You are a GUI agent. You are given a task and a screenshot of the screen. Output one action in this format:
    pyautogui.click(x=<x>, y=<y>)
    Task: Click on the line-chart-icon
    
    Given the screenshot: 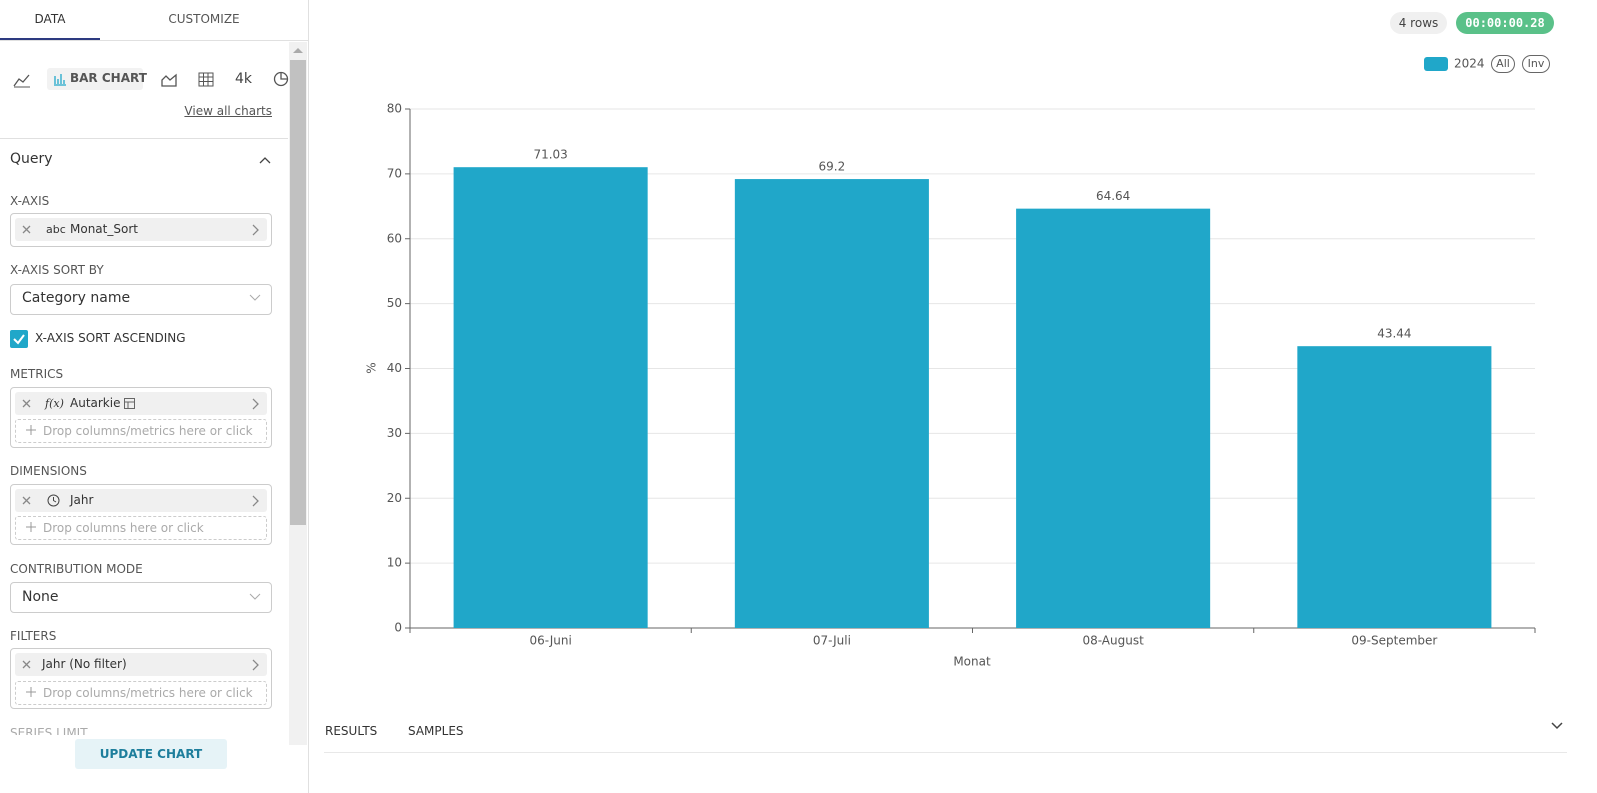 What is the action you would take?
    pyautogui.click(x=22, y=80)
    